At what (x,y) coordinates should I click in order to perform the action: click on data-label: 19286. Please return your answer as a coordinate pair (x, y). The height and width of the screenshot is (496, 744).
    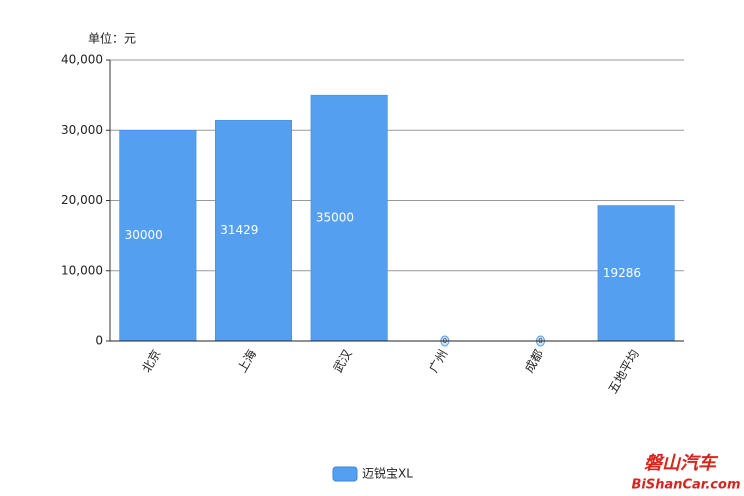
    Looking at the image, I should click on (622, 273).